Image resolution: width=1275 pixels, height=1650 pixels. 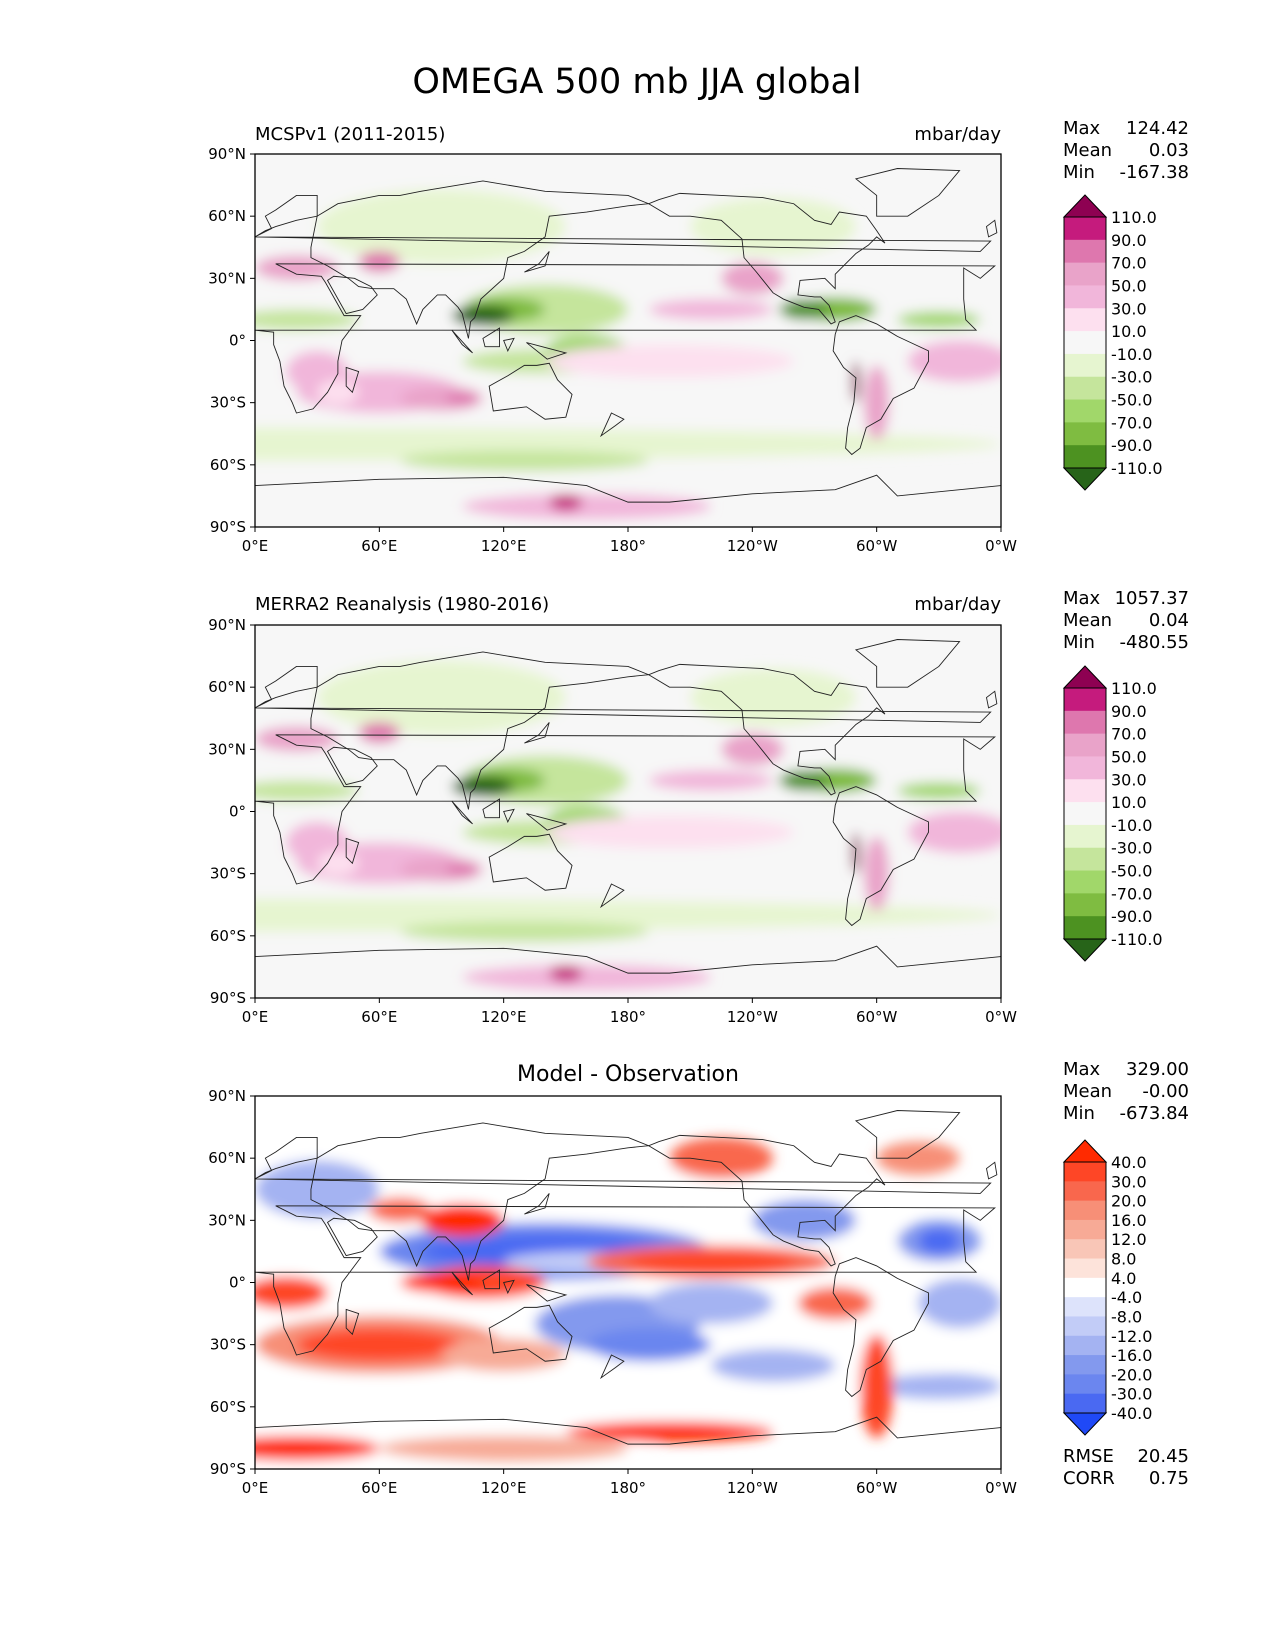 What do you see at coordinates (628, 1289) in the screenshot?
I see `coastlines` at bounding box center [628, 1289].